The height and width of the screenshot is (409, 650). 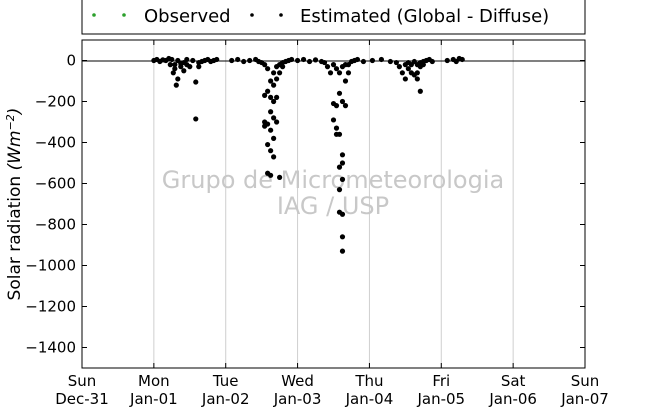 What do you see at coordinates (187, 16) in the screenshot?
I see `legend-label-observed: Observed` at bounding box center [187, 16].